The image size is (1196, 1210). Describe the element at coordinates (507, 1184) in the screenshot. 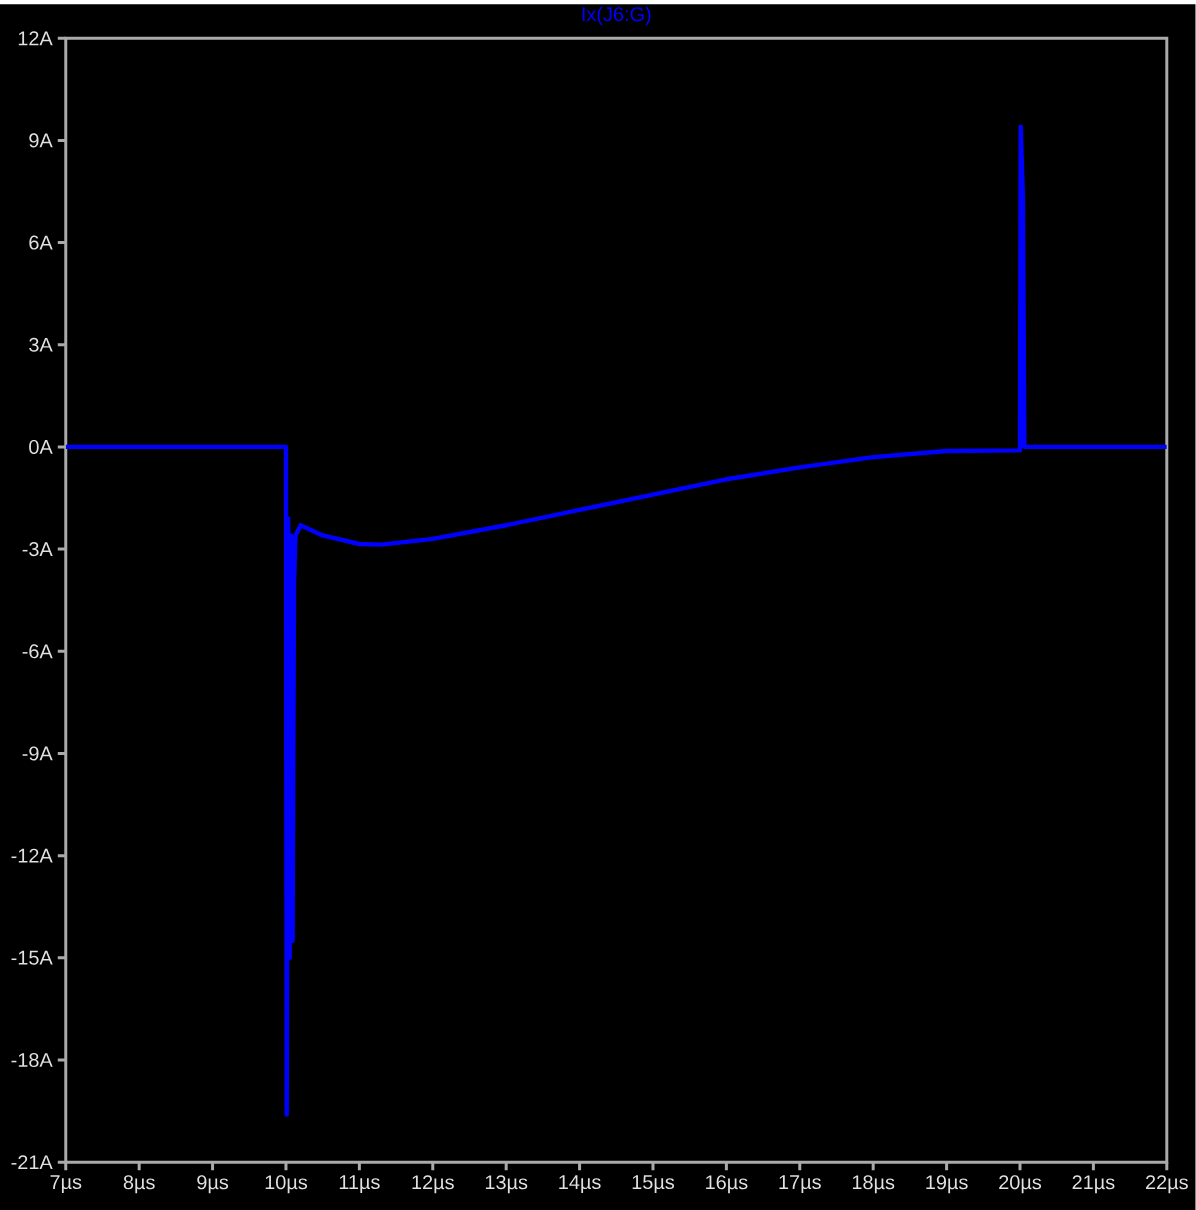

I see `x-tick-label: 13µs` at that location.